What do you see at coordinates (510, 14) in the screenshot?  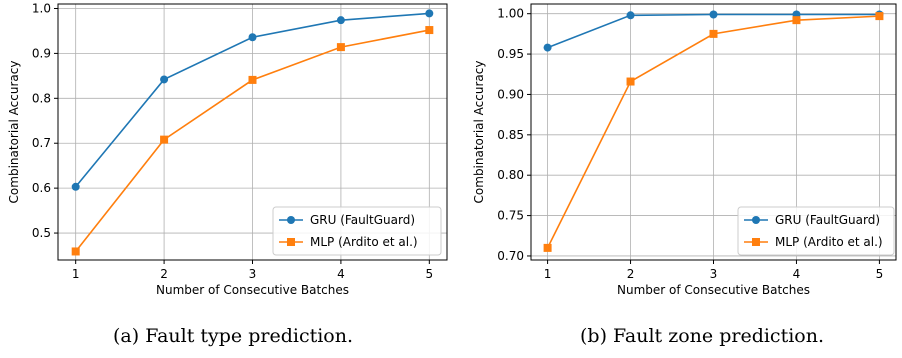 I see `y-tick-label: 1.00` at bounding box center [510, 14].